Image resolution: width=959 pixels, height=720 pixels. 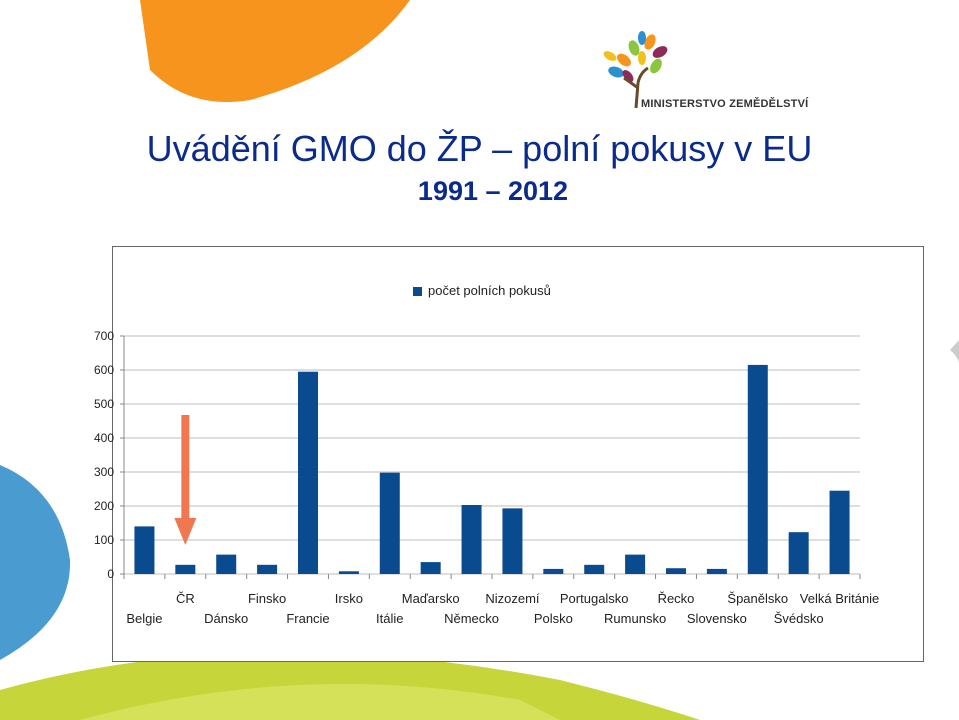 What do you see at coordinates (185, 531) in the screenshot?
I see `highlight-arrow-head` at bounding box center [185, 531].